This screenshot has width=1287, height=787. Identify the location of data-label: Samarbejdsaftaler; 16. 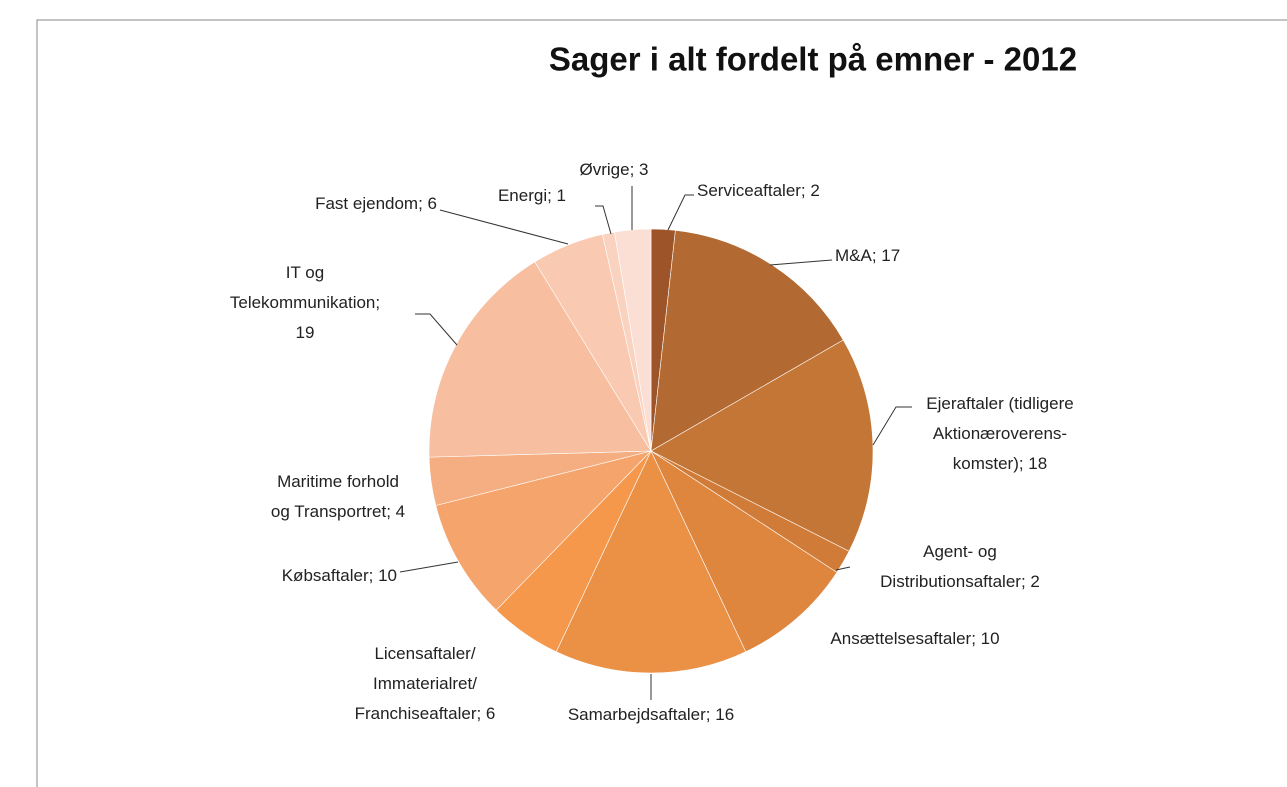
(651, 714).